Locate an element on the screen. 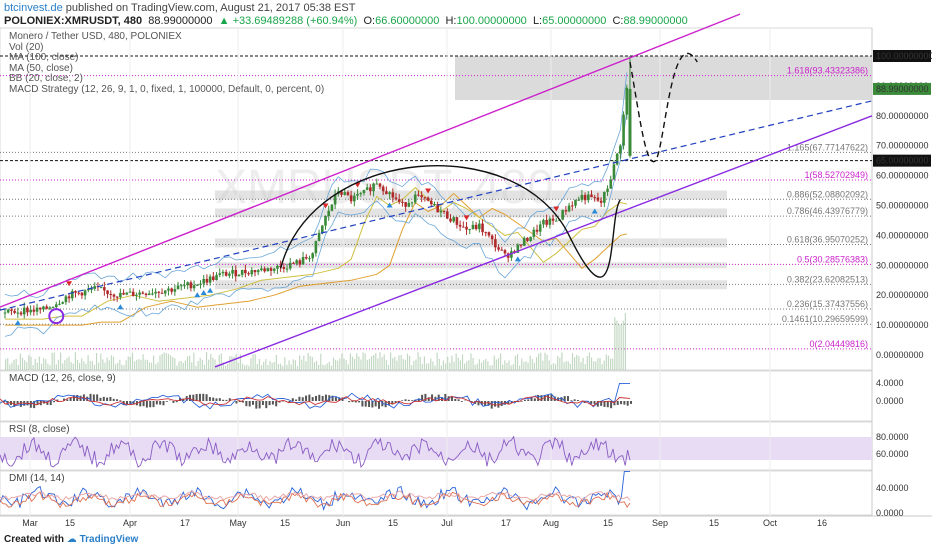 This screenshot has height=550, width=932. tradingview-logo-icon: ☁ is located at coordinates (71, 539).